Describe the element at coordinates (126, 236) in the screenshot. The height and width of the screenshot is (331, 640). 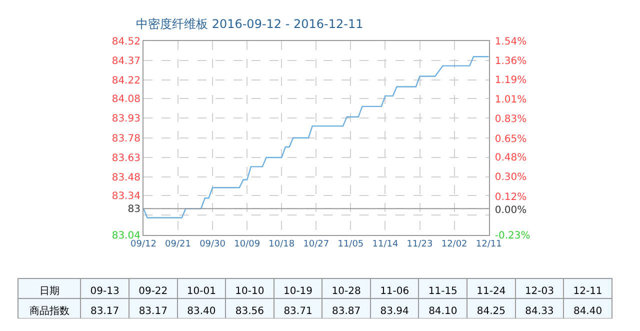
I see `y-tick-label: 83.04` at that location.